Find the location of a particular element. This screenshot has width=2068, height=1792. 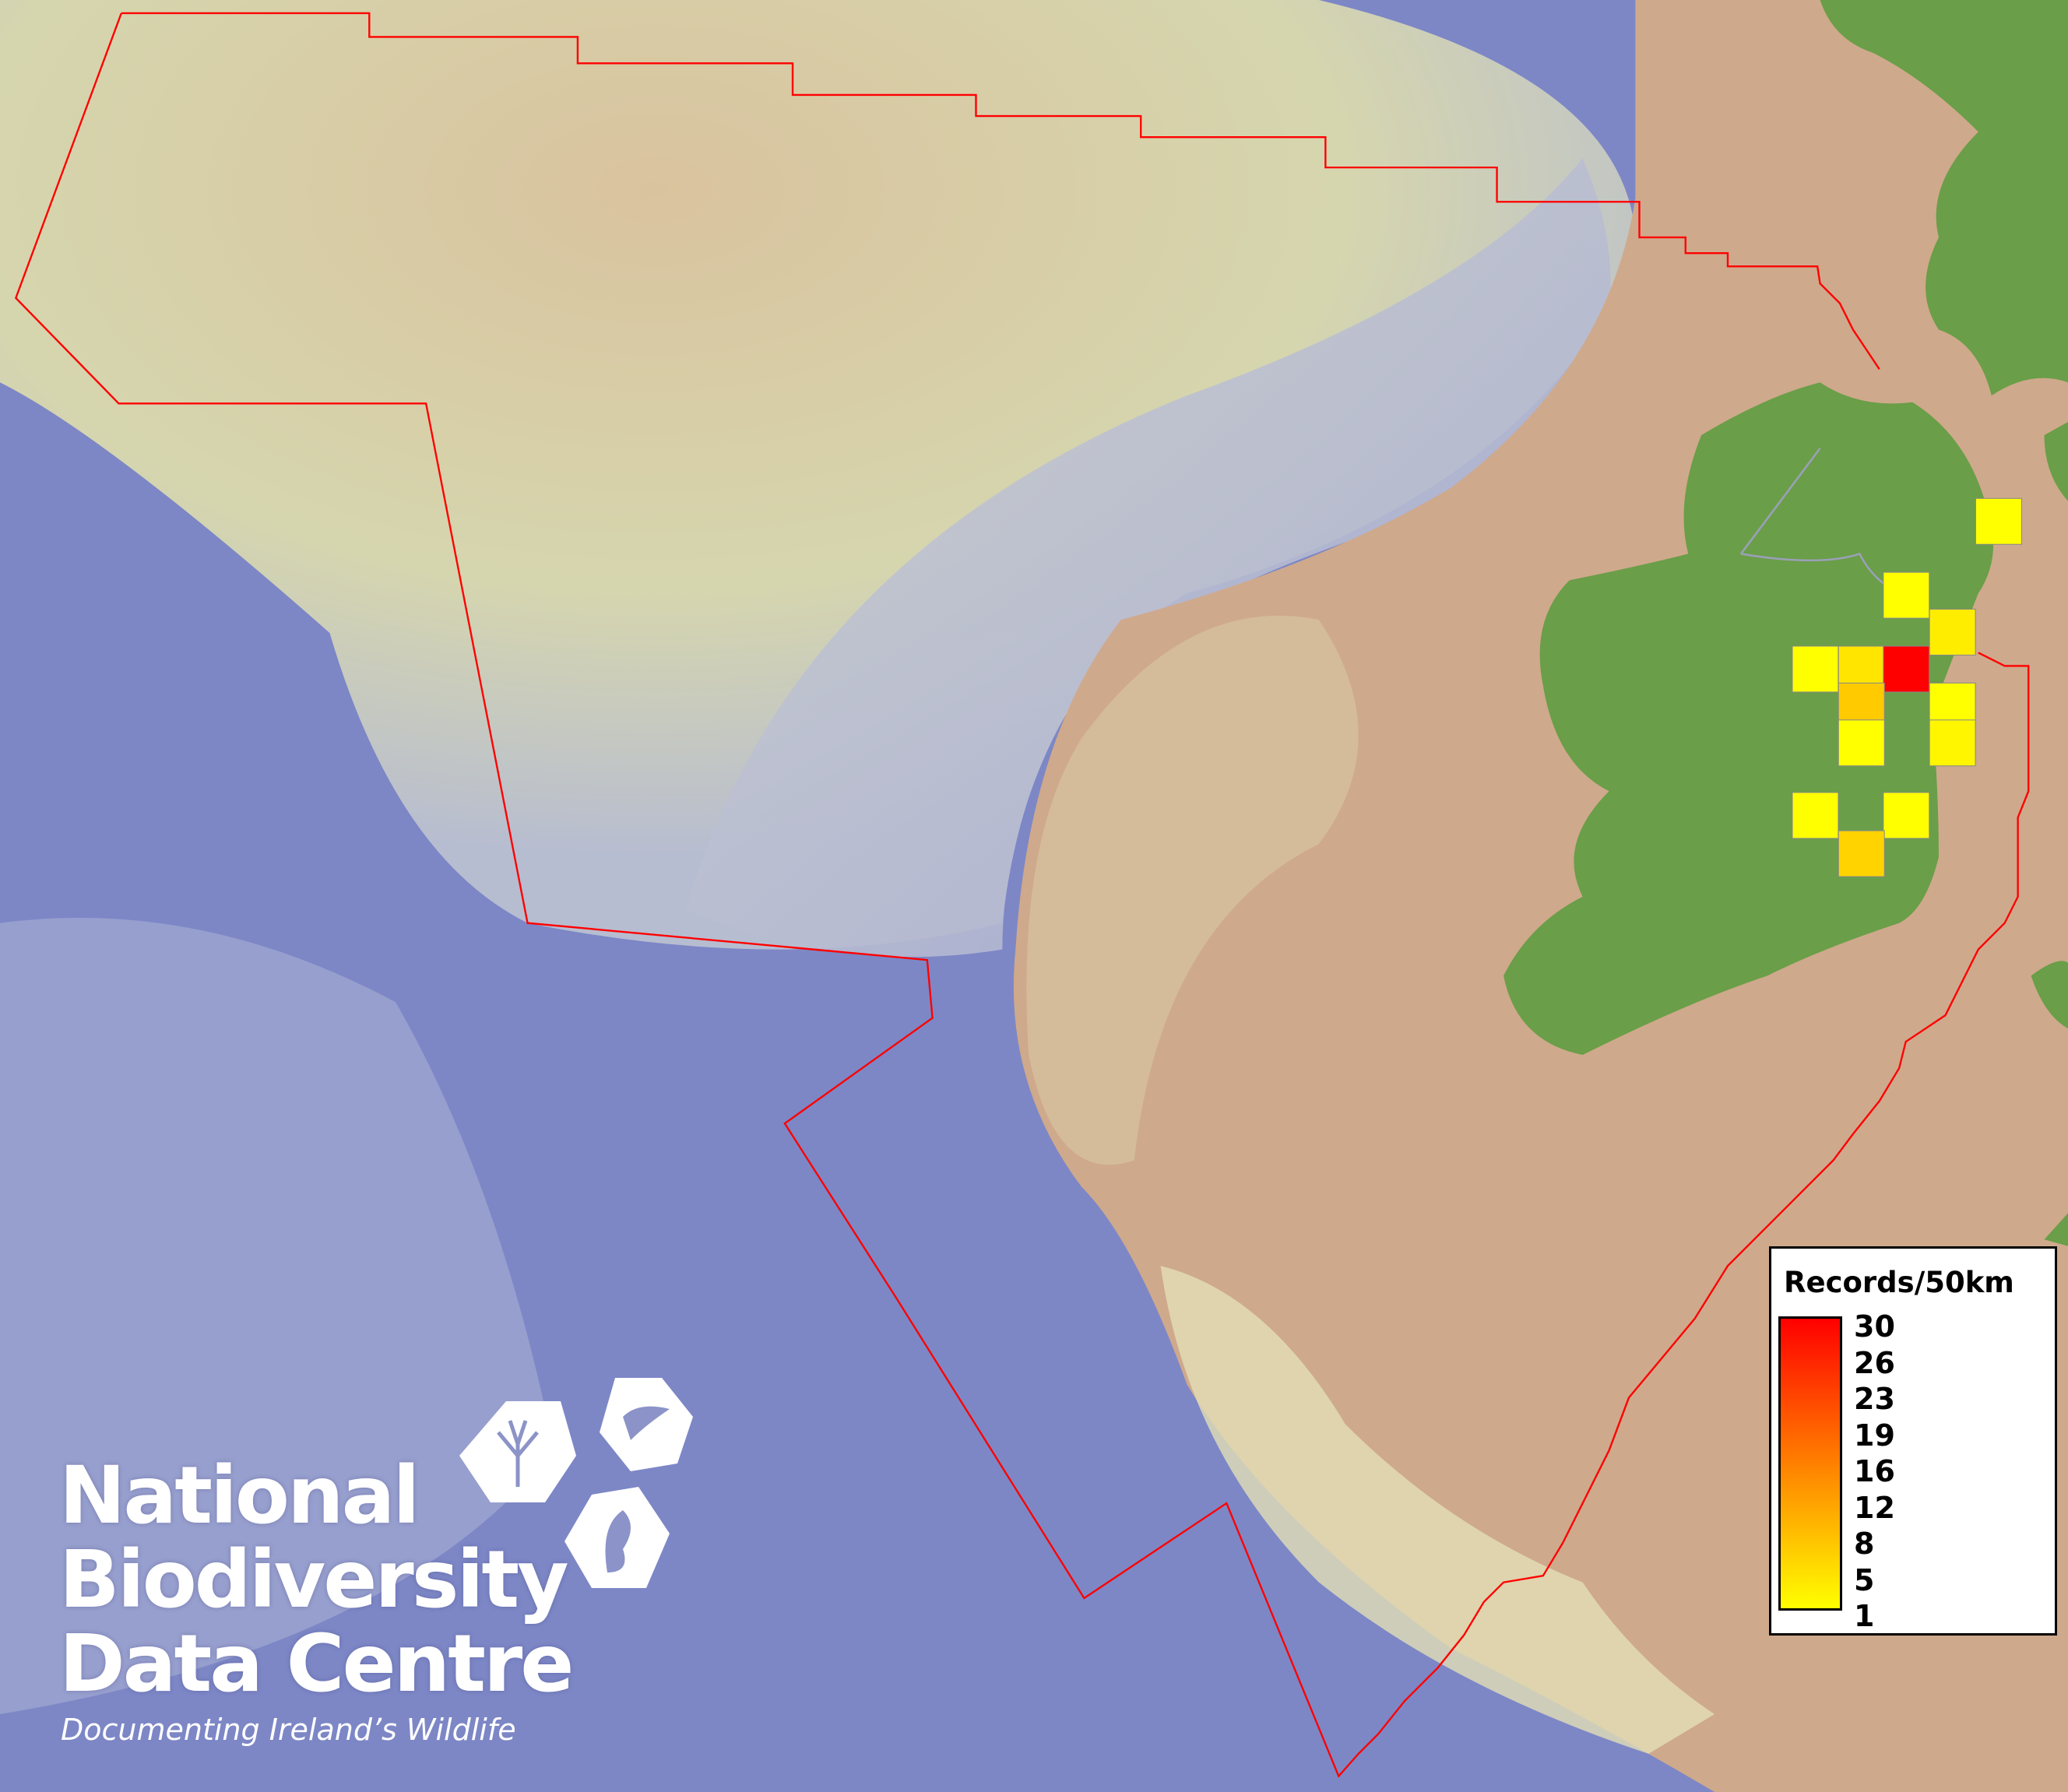

logo-hexagons-icon is located at coordinates (576, 1483).